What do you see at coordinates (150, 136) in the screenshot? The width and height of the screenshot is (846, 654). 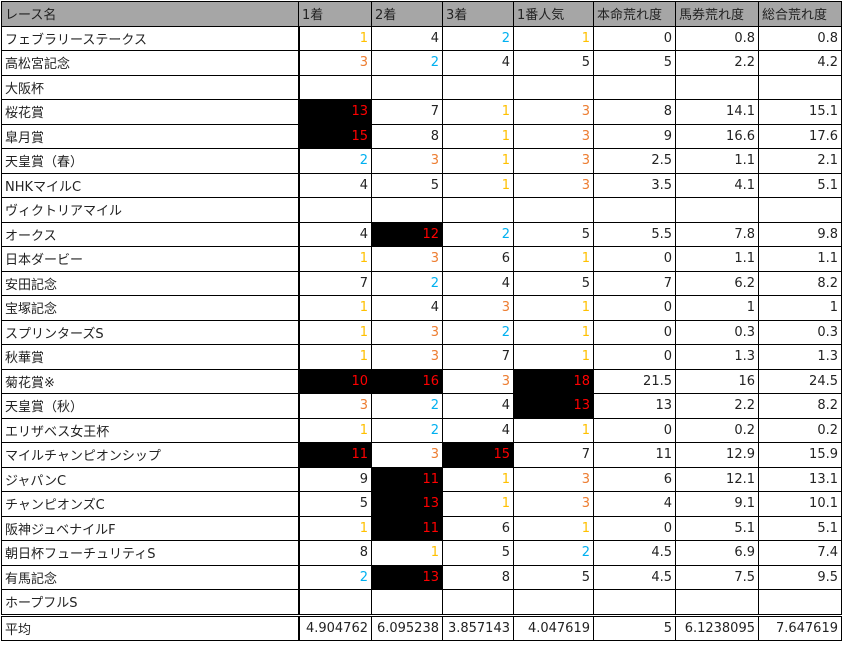 I see `cell-race-name: 皐月賞` at bounding box center [150, 136].